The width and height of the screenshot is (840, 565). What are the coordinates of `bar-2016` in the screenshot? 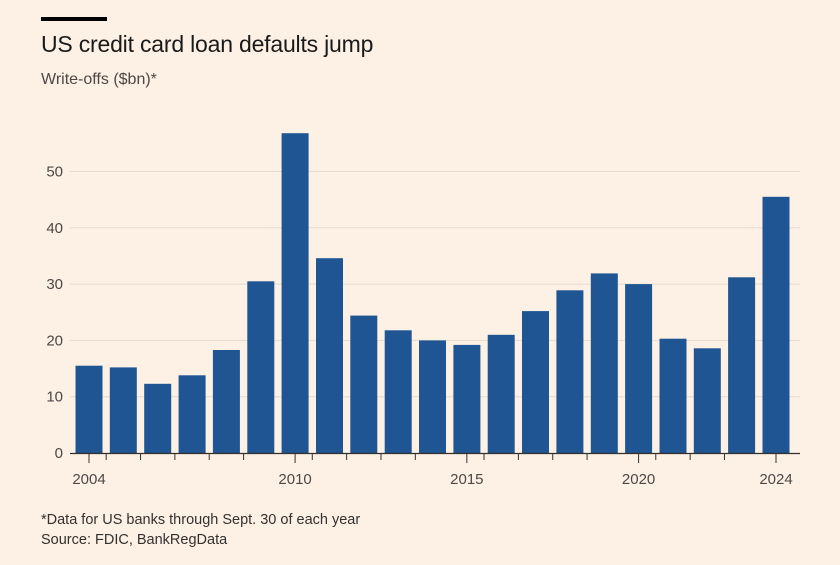 It's located at (501, 393).